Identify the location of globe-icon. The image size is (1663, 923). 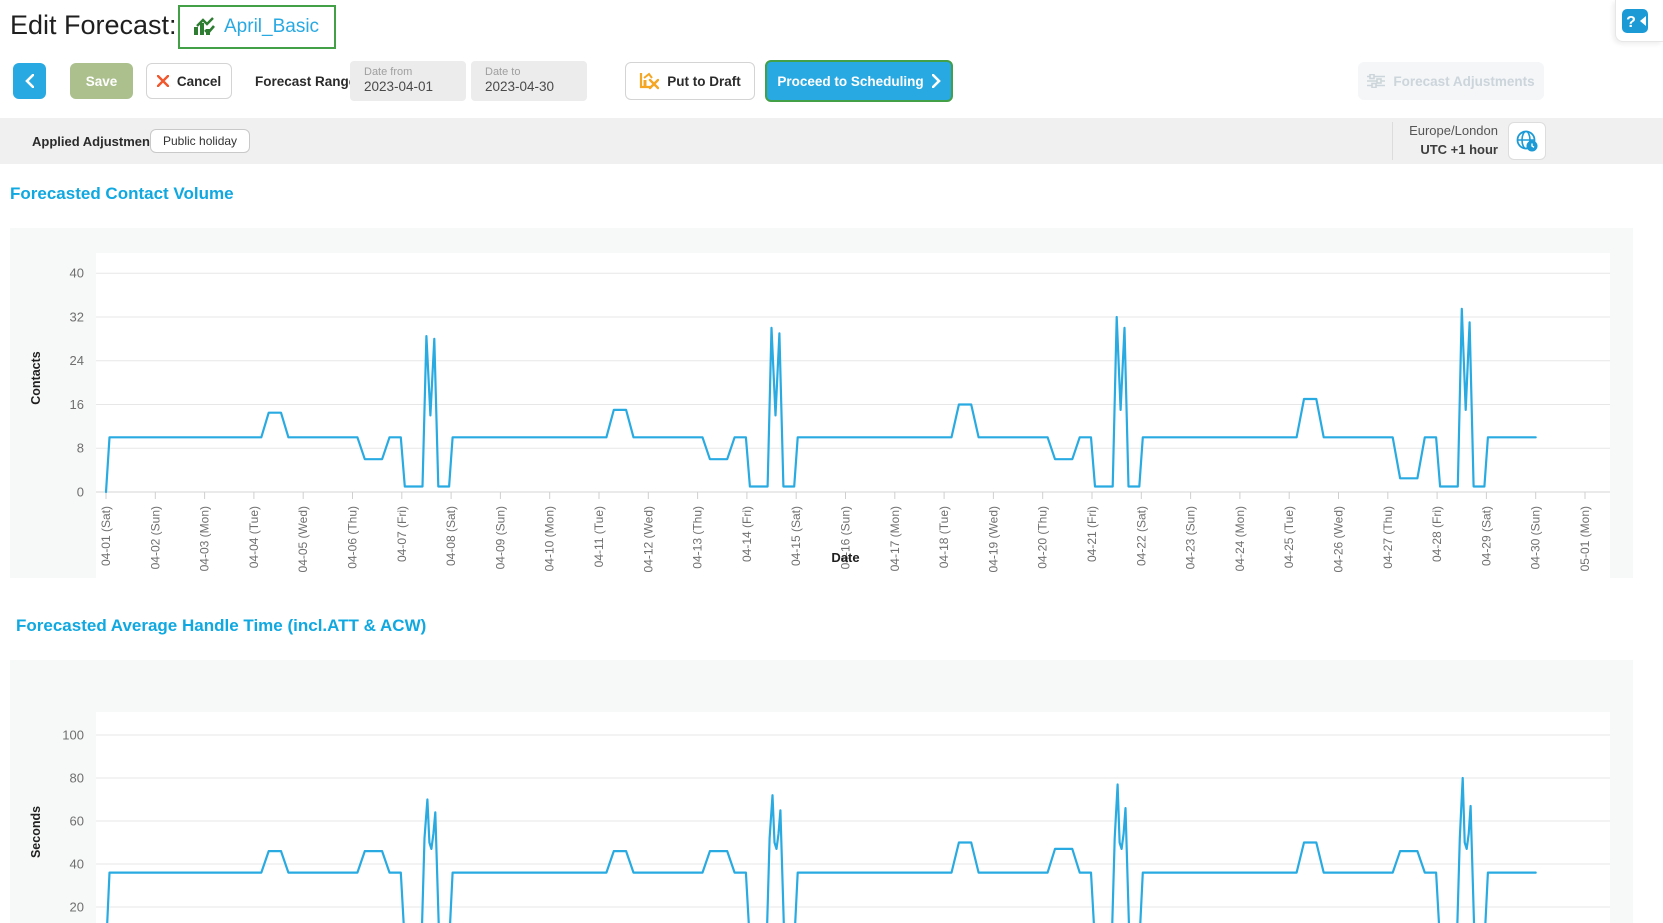
(1527, 141).